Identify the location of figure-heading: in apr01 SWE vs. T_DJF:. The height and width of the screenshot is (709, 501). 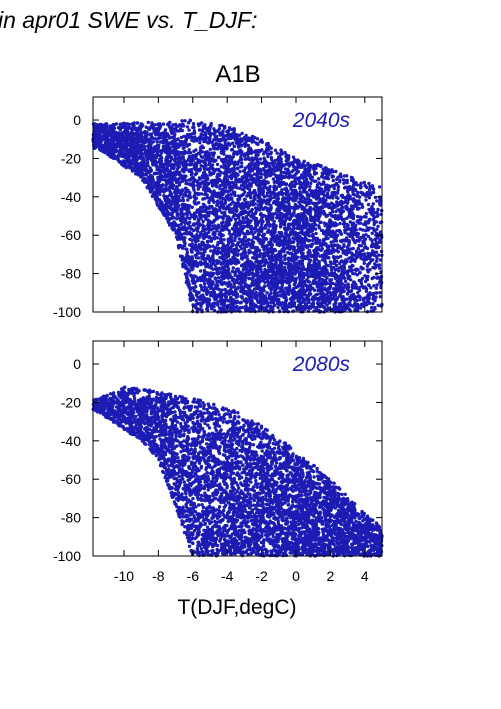
(128, 20).